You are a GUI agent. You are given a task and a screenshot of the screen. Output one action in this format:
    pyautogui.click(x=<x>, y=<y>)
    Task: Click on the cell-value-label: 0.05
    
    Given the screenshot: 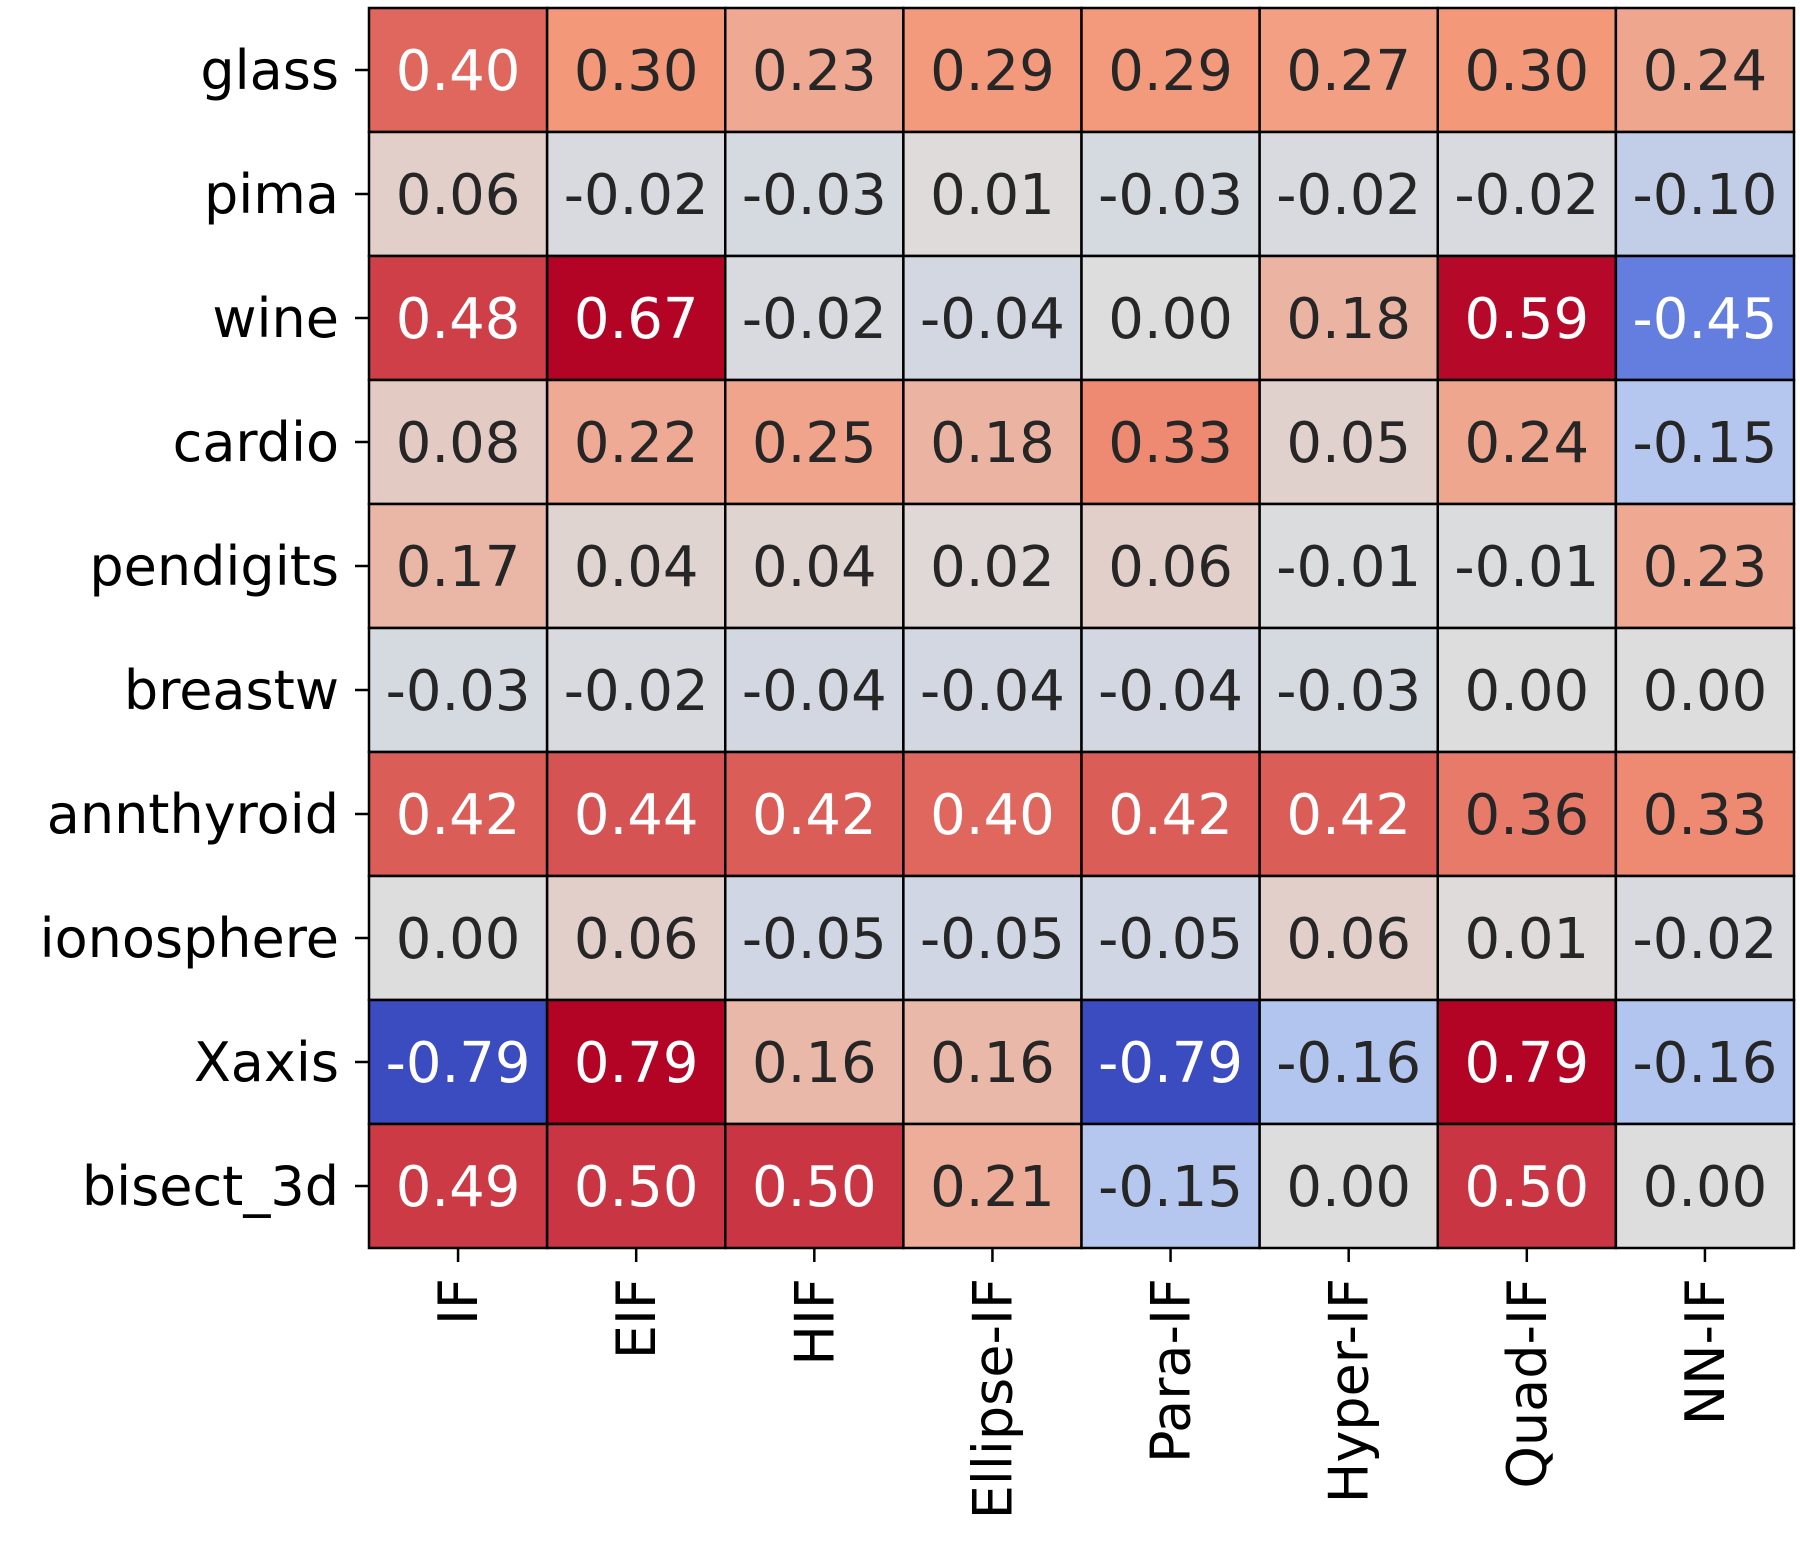 What is the action you would take?
    pyautogui.click(x=1348, y=443)
    